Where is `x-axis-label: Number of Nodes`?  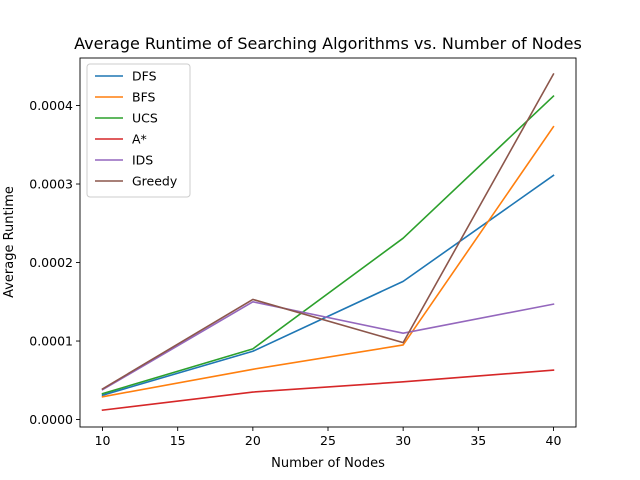 x-axis-label: Number of Nodes is located at coordinates (328, 463).